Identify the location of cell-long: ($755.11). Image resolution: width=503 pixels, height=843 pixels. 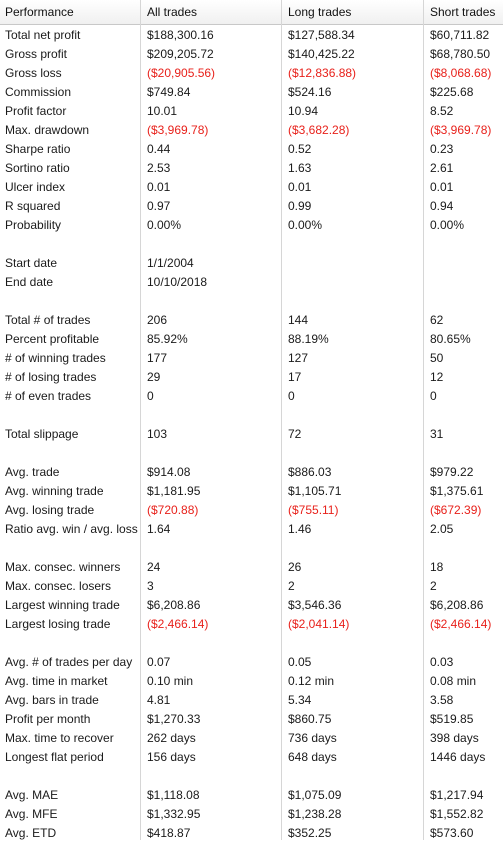
(313, 510).